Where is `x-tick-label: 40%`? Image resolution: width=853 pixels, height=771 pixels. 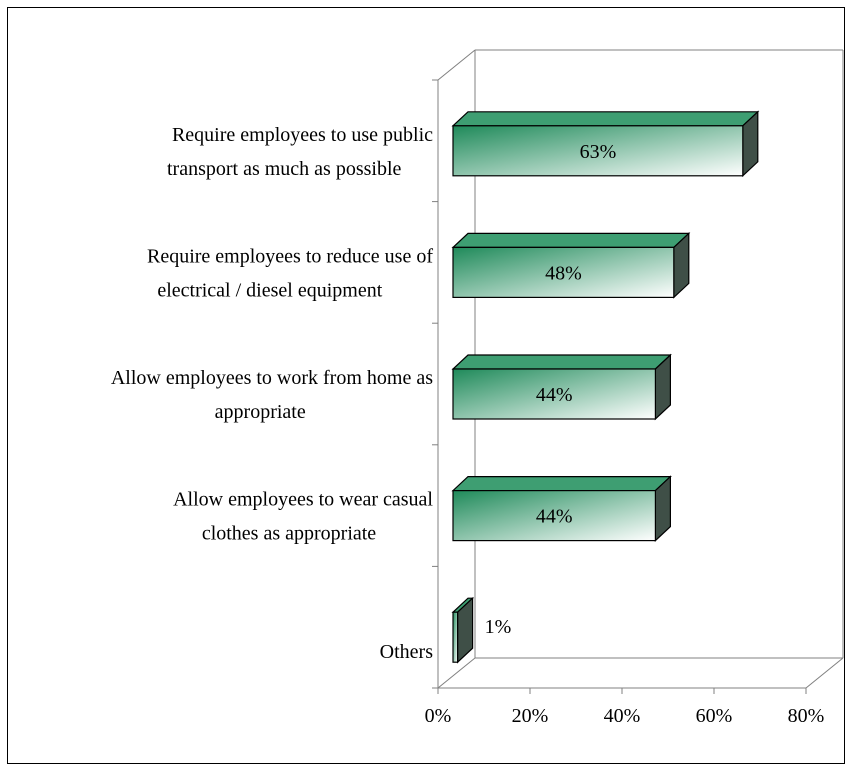 x-tick-label: 40% is located at coordinates (622, 716).